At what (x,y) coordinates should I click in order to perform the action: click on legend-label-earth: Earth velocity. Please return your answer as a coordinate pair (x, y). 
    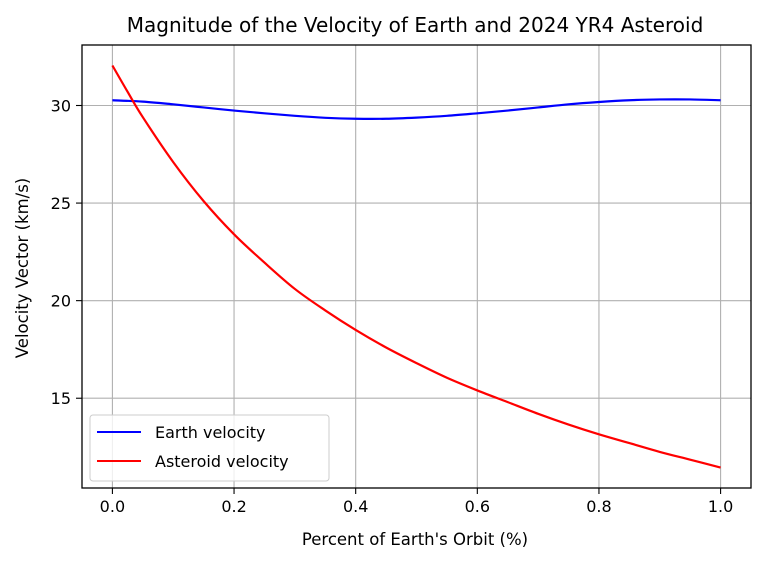
    Looking at the image, I should click on (210, 432).